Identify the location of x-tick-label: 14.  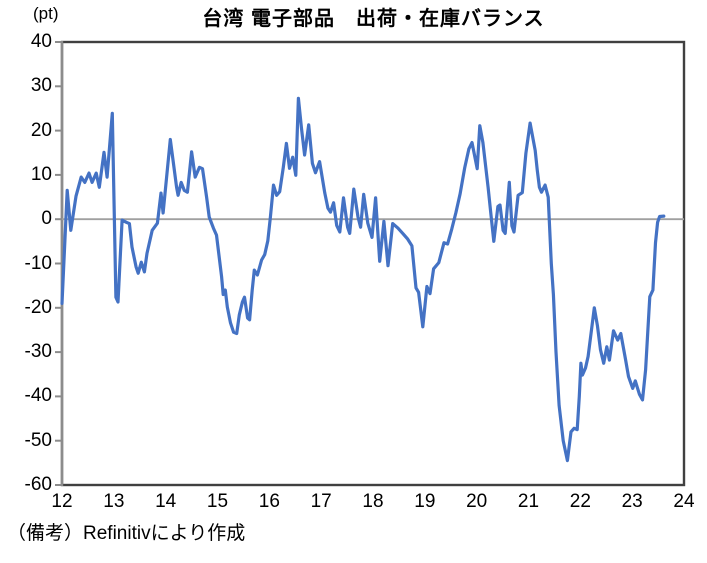
(166, 501).